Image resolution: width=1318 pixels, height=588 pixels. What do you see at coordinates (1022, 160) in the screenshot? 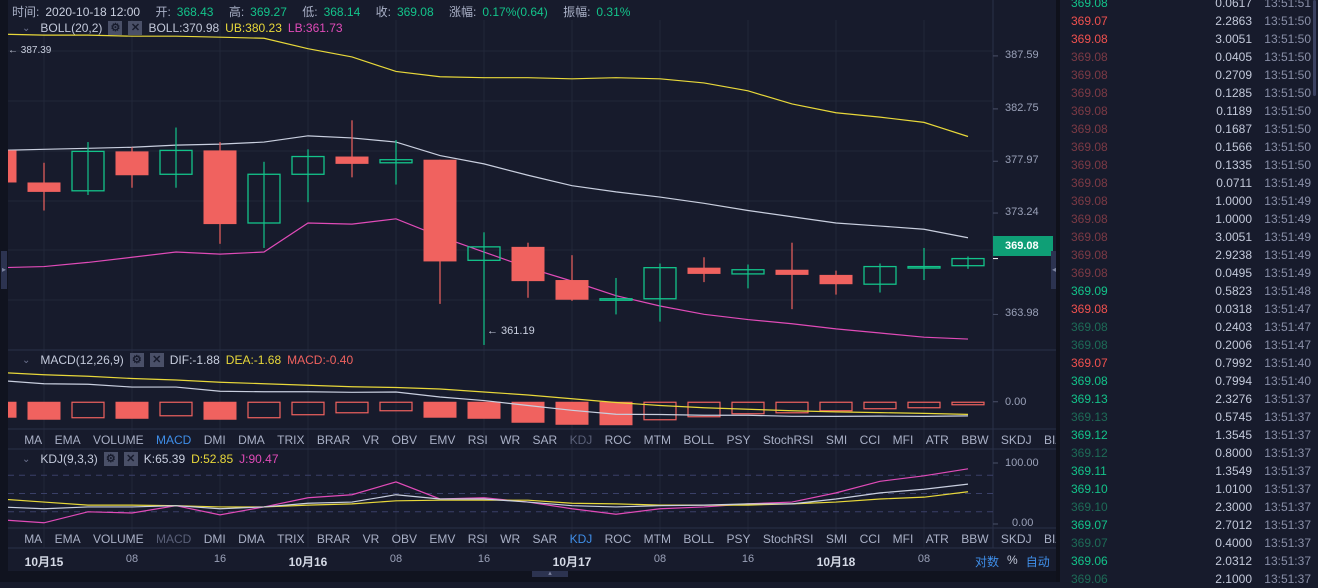
I see `price-tick-label: 377.97` at bounding box center [1022, 160].